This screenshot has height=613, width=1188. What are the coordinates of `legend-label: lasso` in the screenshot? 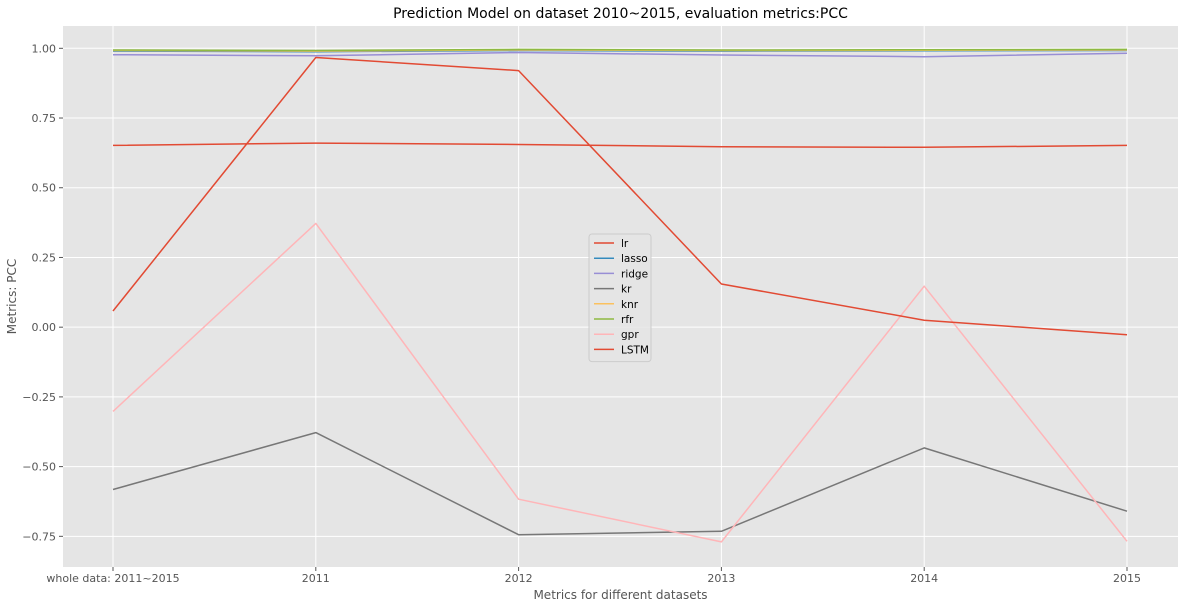 It's located at (634, 259).